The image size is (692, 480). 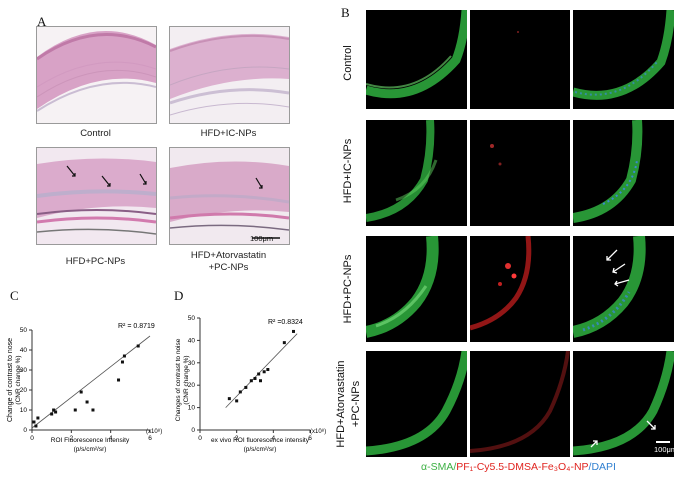 I want to click on chart-d-y-tick-label: 40, so click(x=192, y=340).